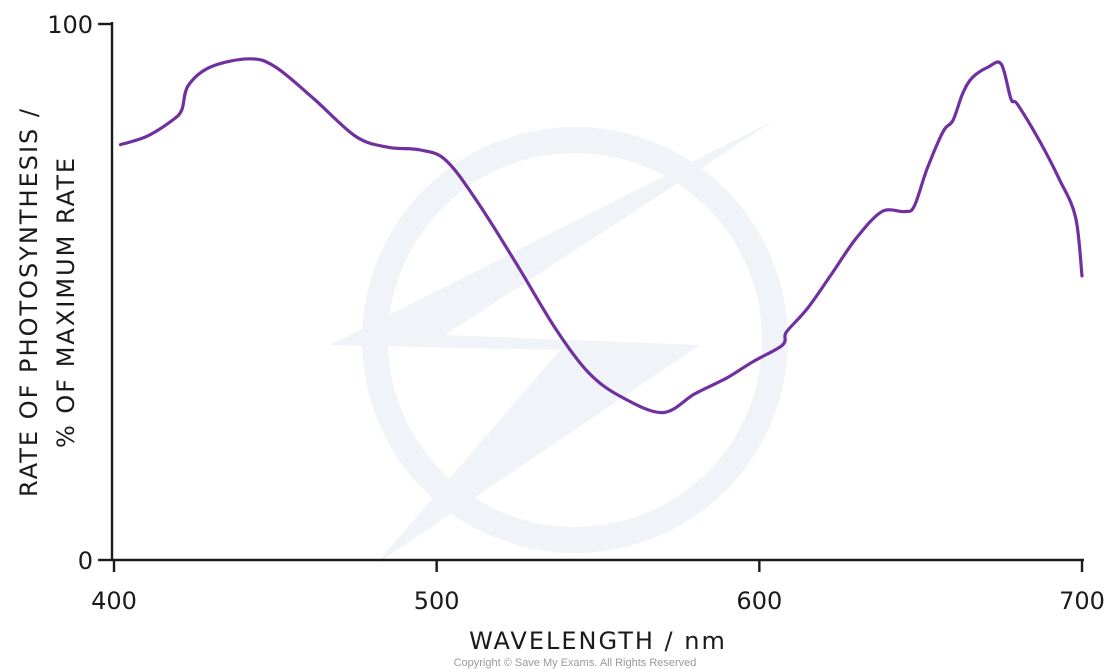 This screenshot has height=669, width=1112. I want to click on y-axis-title-line-1: RATE OF PHOTOSYNTHESIS /, so click(29, 302).